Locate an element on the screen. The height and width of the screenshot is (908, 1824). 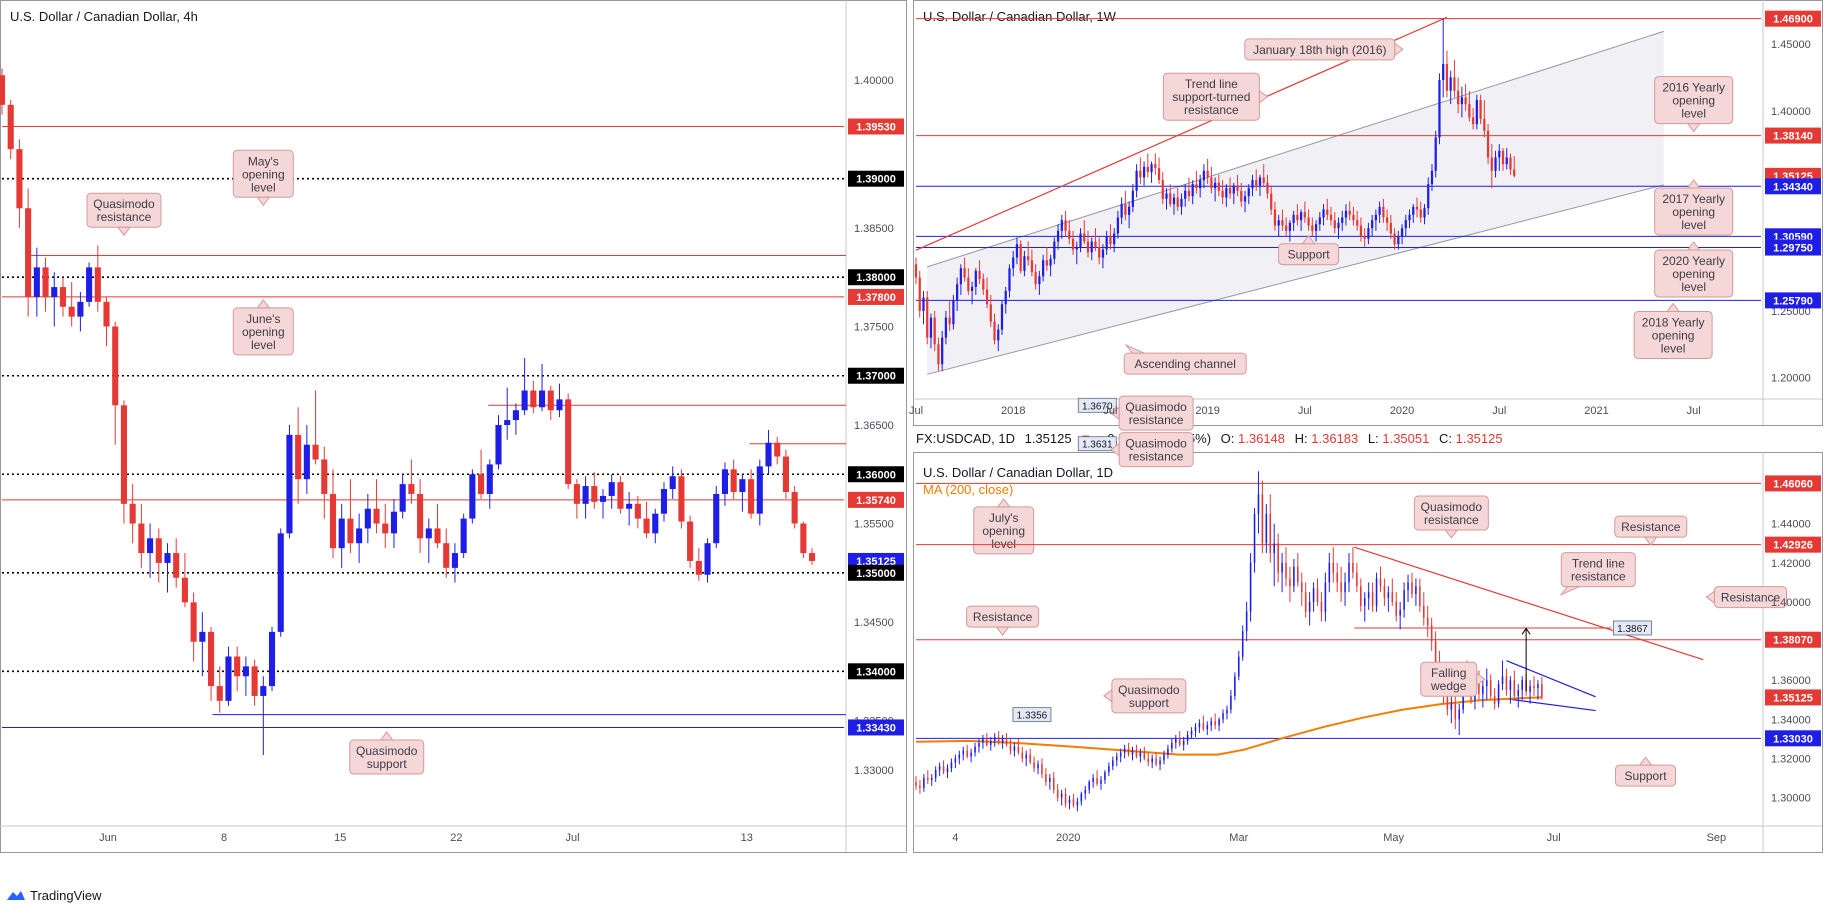
callout: Resistance is located at coordinates (1651, 530).